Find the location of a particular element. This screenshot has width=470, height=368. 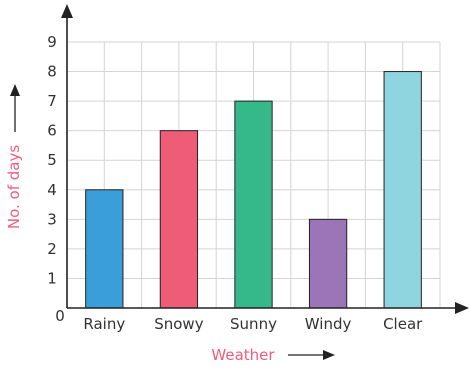

y-tick-label: 7 is located at coordinates (52, 101).